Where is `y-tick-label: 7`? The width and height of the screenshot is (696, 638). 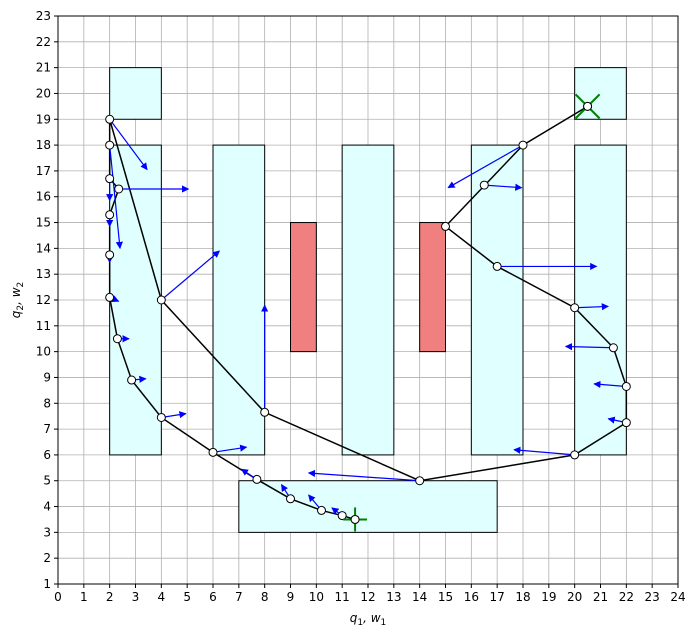 y-tick-label: 7 is located at coordinates (47, 429).